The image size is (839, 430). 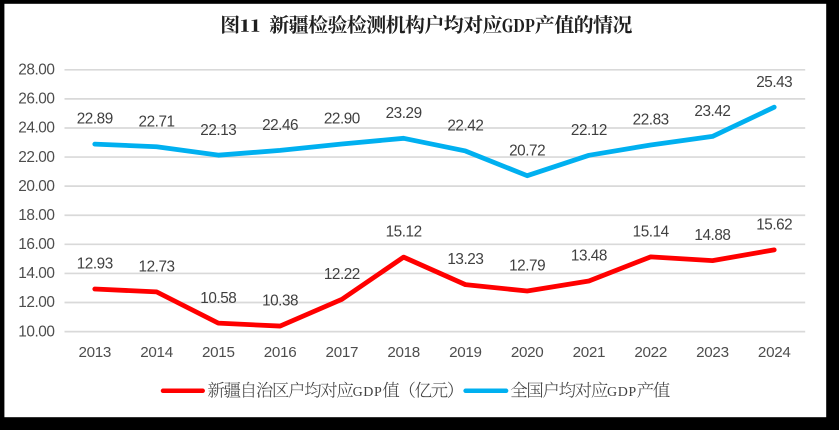 What do you see at coordinates (342, 119) in the screenshot?
I see `svg-text: 22.90` at bounding box center [342, 119].